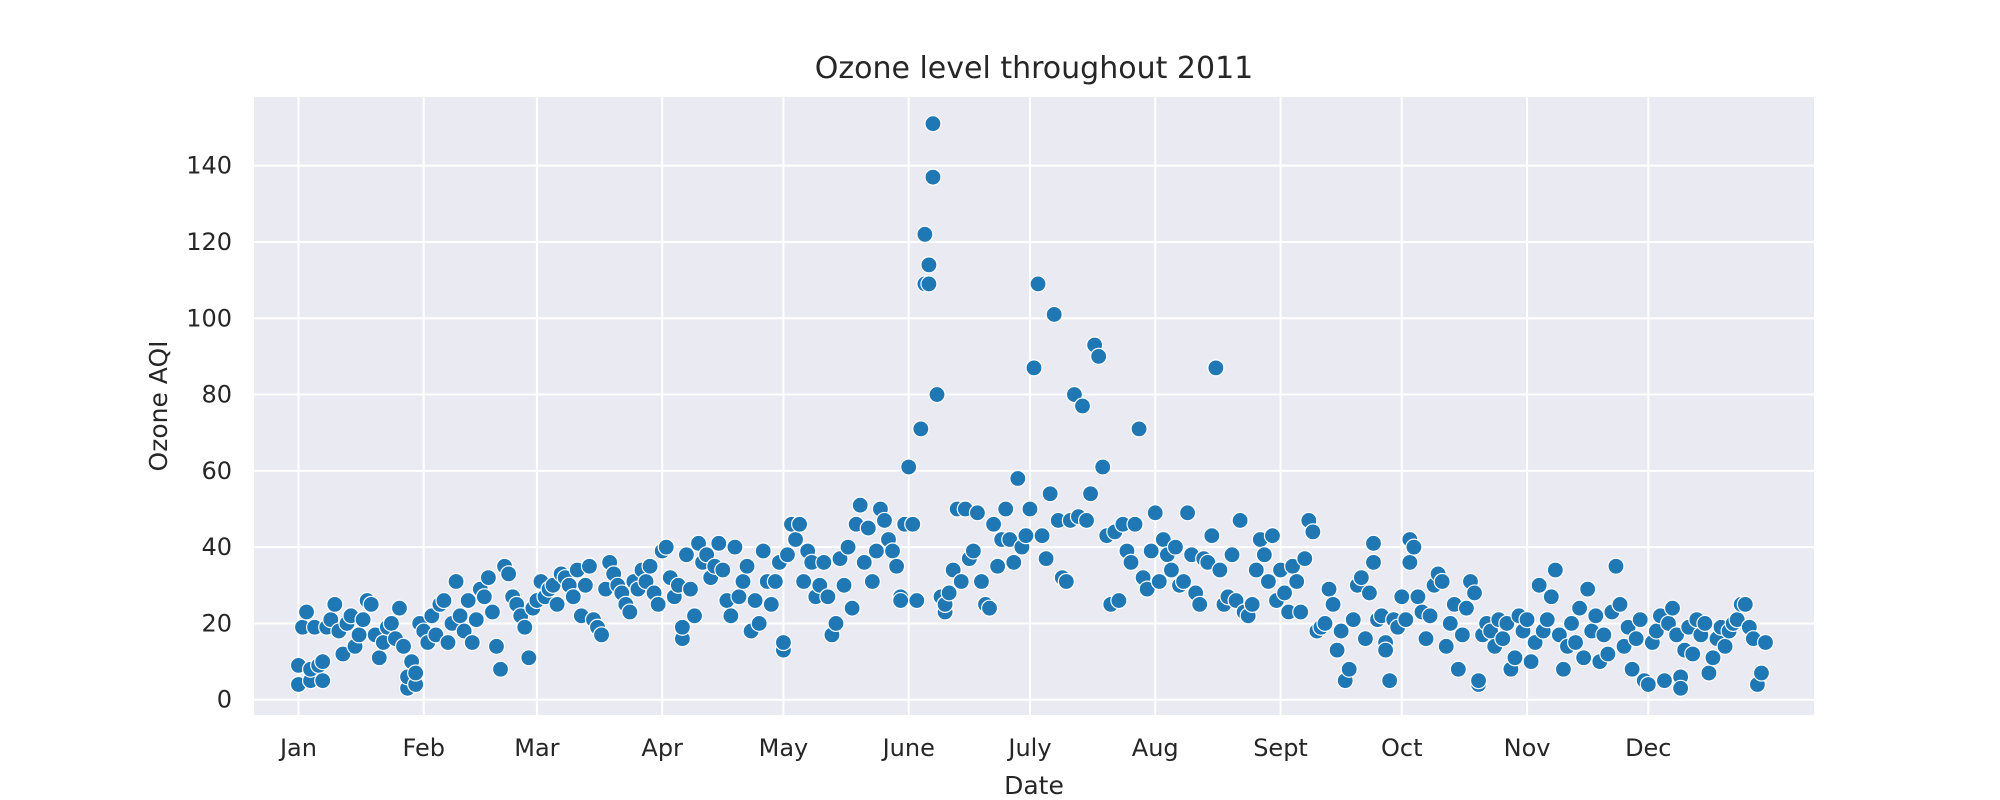  What do you see at coordinates (209, 166) in the screenshot?
I see `y-tick-label: 140` at bounding box center [209, 166].